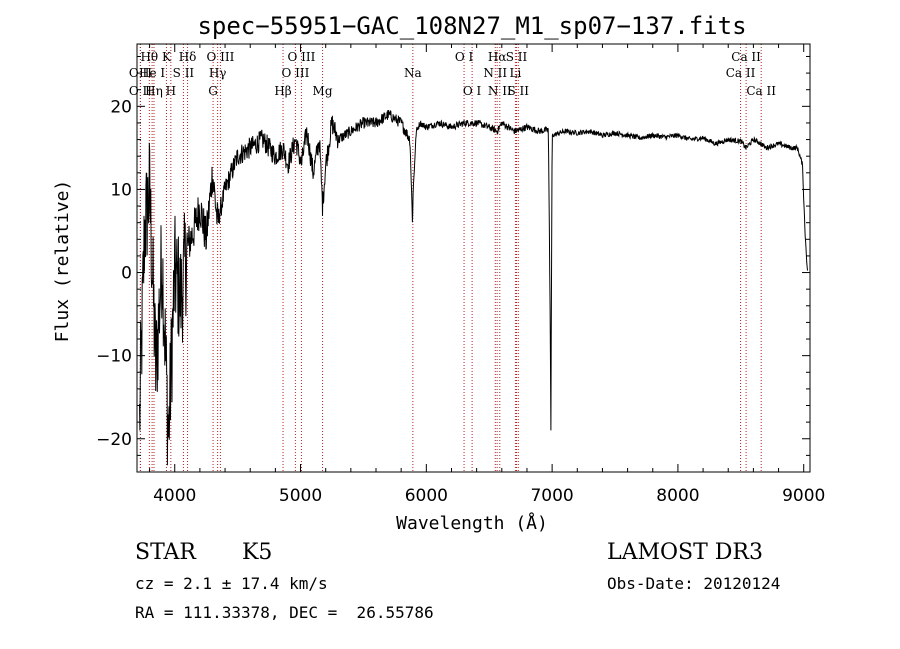 The image size is (900, 649). Describe the element at coordinates (188, 57) in the screenshot. I see `line-label: Hδ` at that location.